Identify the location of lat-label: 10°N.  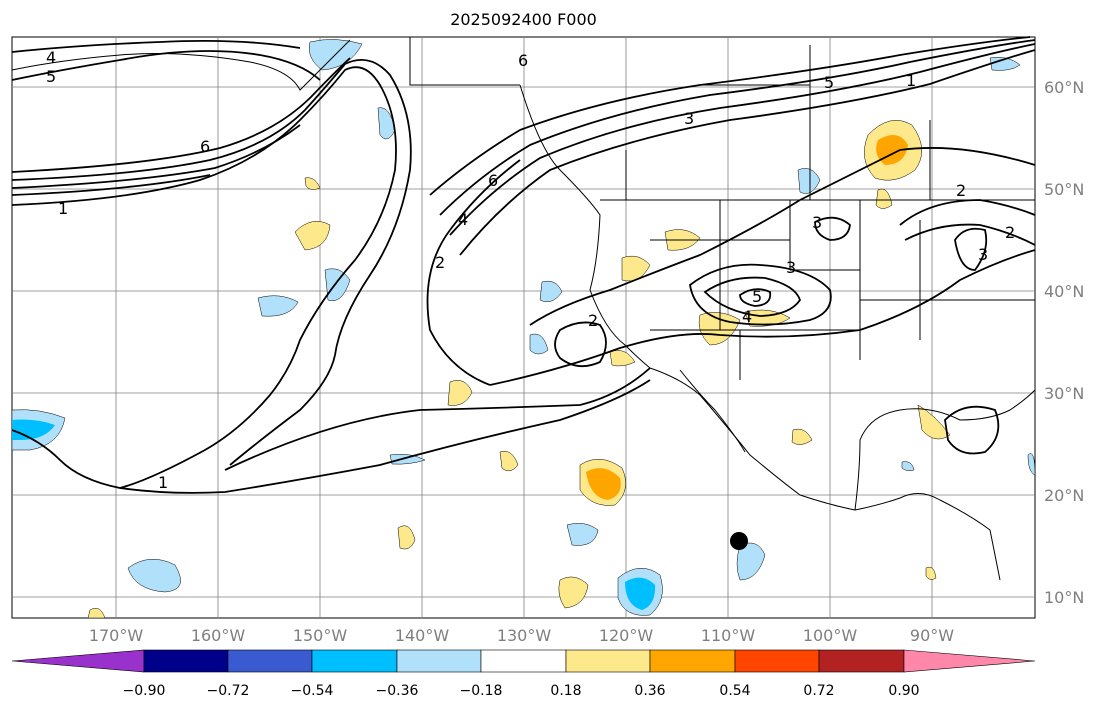
(1064, 597).